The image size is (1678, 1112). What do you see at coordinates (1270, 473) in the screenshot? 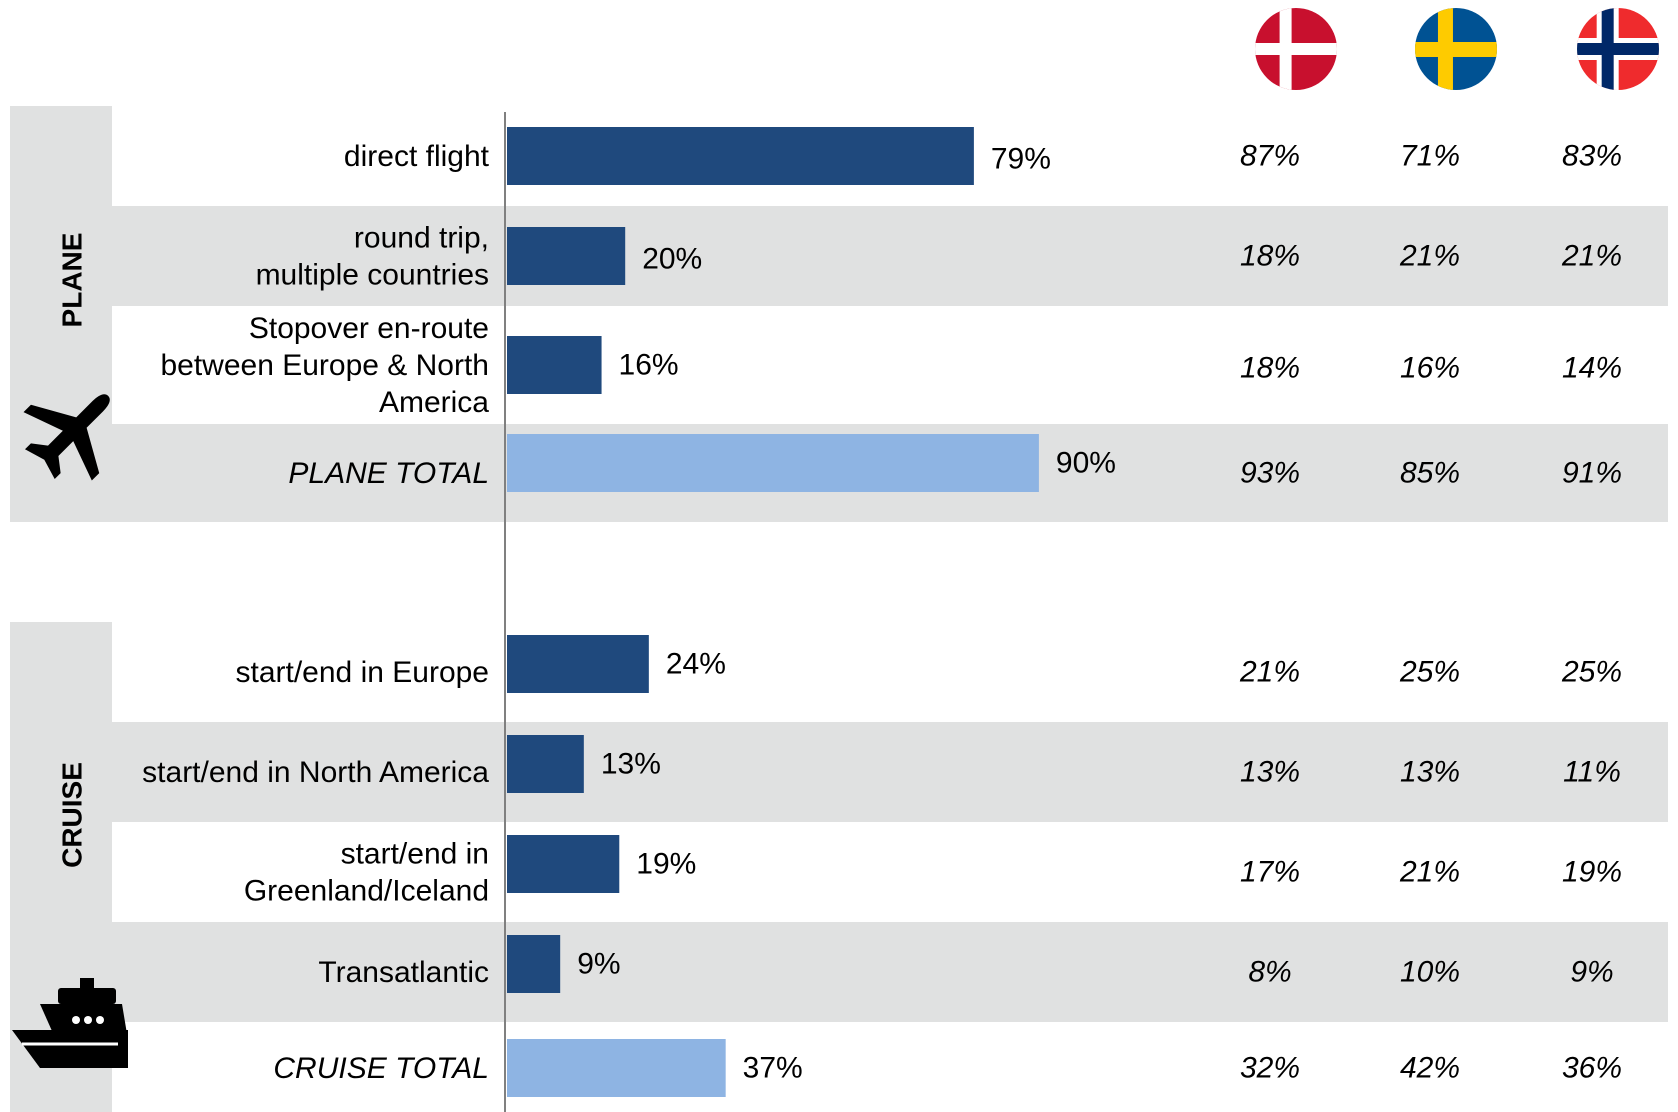
I see `country-value: 93%` at bounding box center [1270, 473].